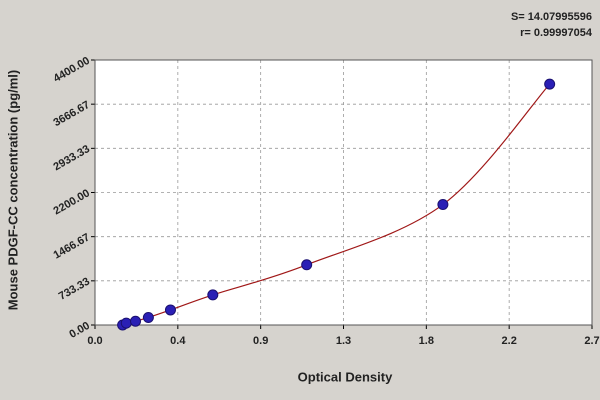  Describe the element at coordinates (426, 341) in the screenshot. I see `x-tick-label: 1.8` at that location.